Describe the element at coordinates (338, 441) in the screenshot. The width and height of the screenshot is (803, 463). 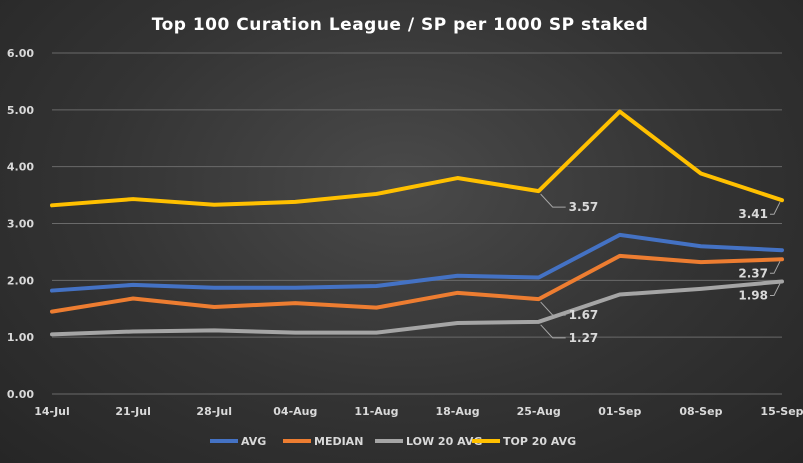
I see `legend-label: MEDIAN` at that location.